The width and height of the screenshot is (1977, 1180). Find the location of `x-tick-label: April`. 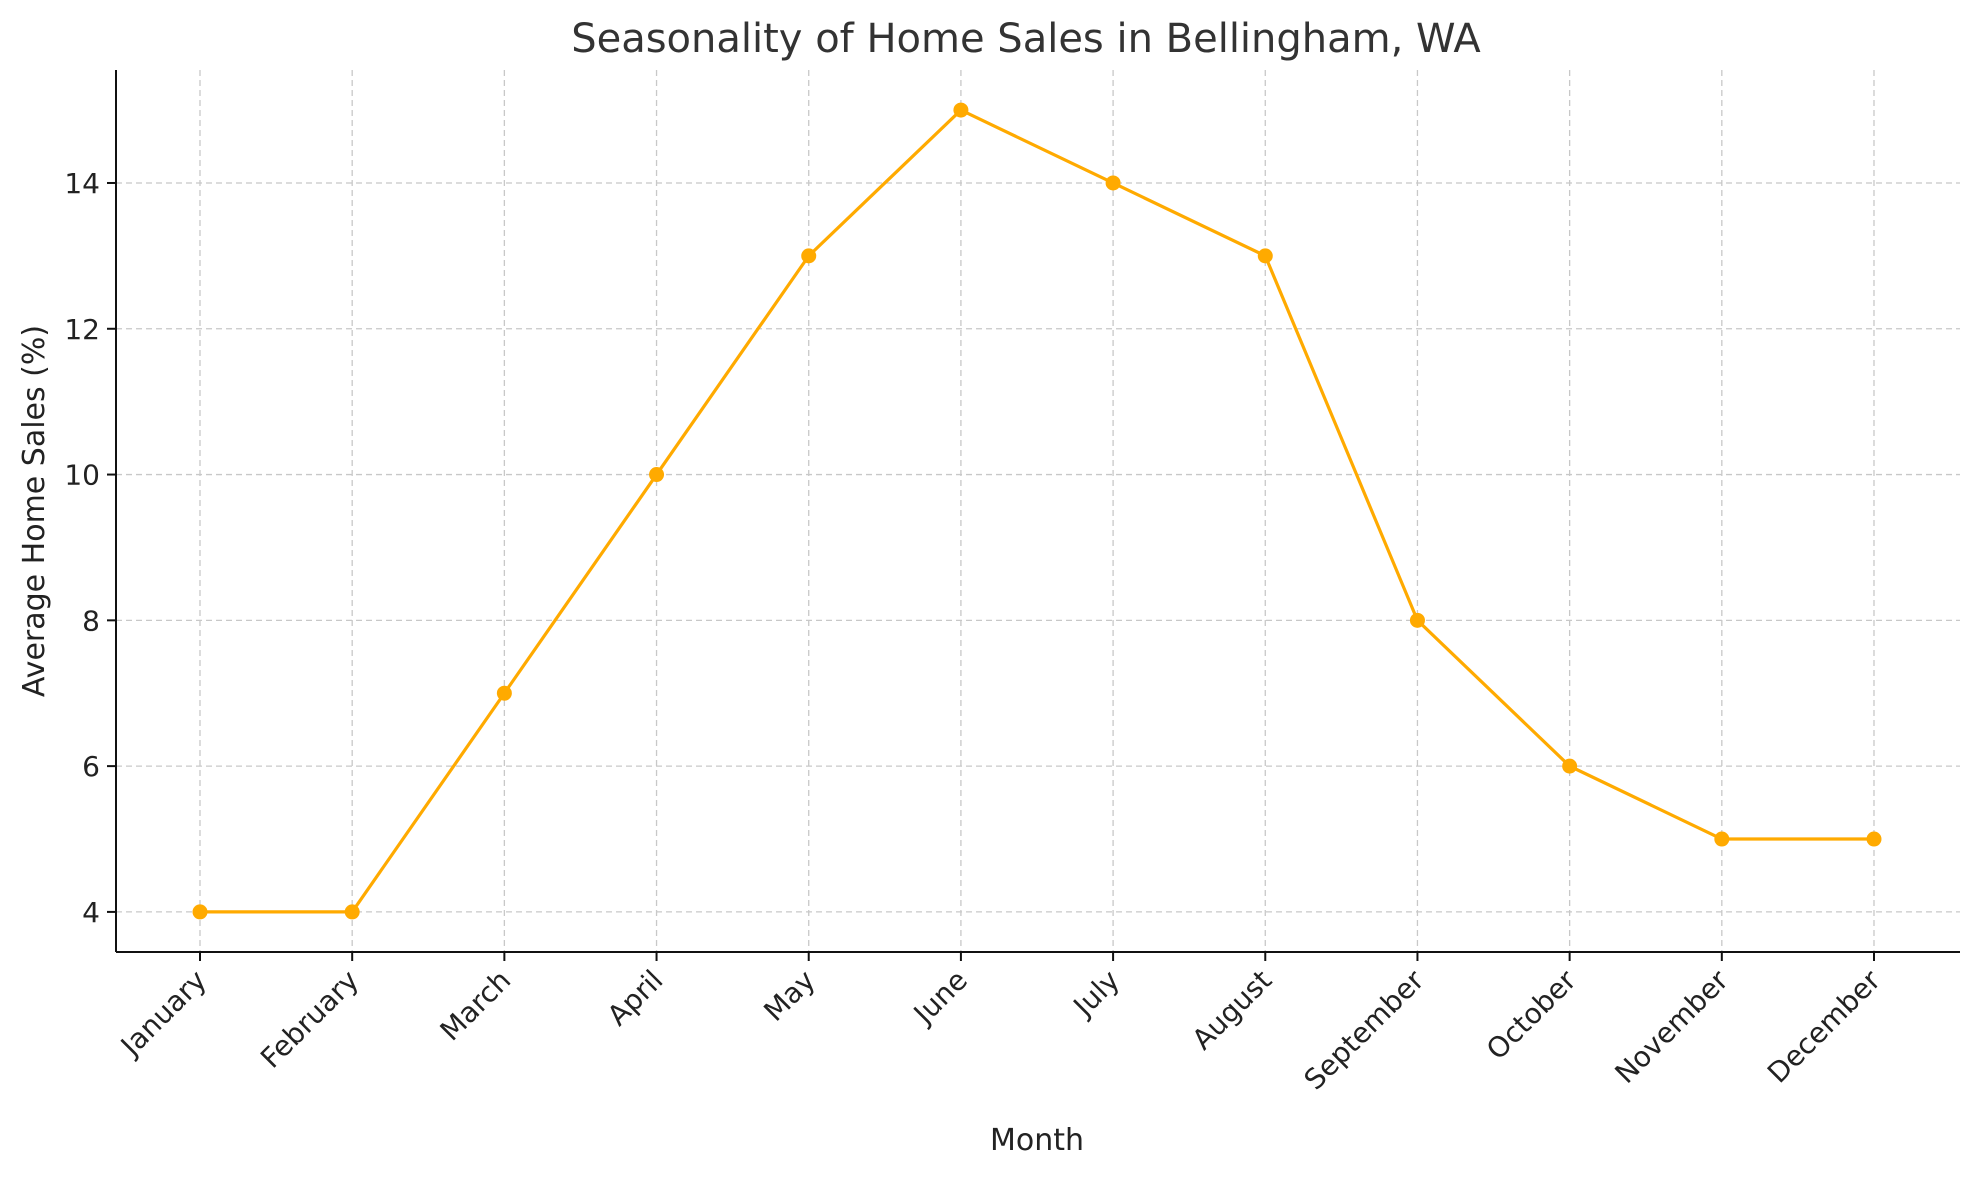

x-tick-label: April is located at coordinates (635, 998).